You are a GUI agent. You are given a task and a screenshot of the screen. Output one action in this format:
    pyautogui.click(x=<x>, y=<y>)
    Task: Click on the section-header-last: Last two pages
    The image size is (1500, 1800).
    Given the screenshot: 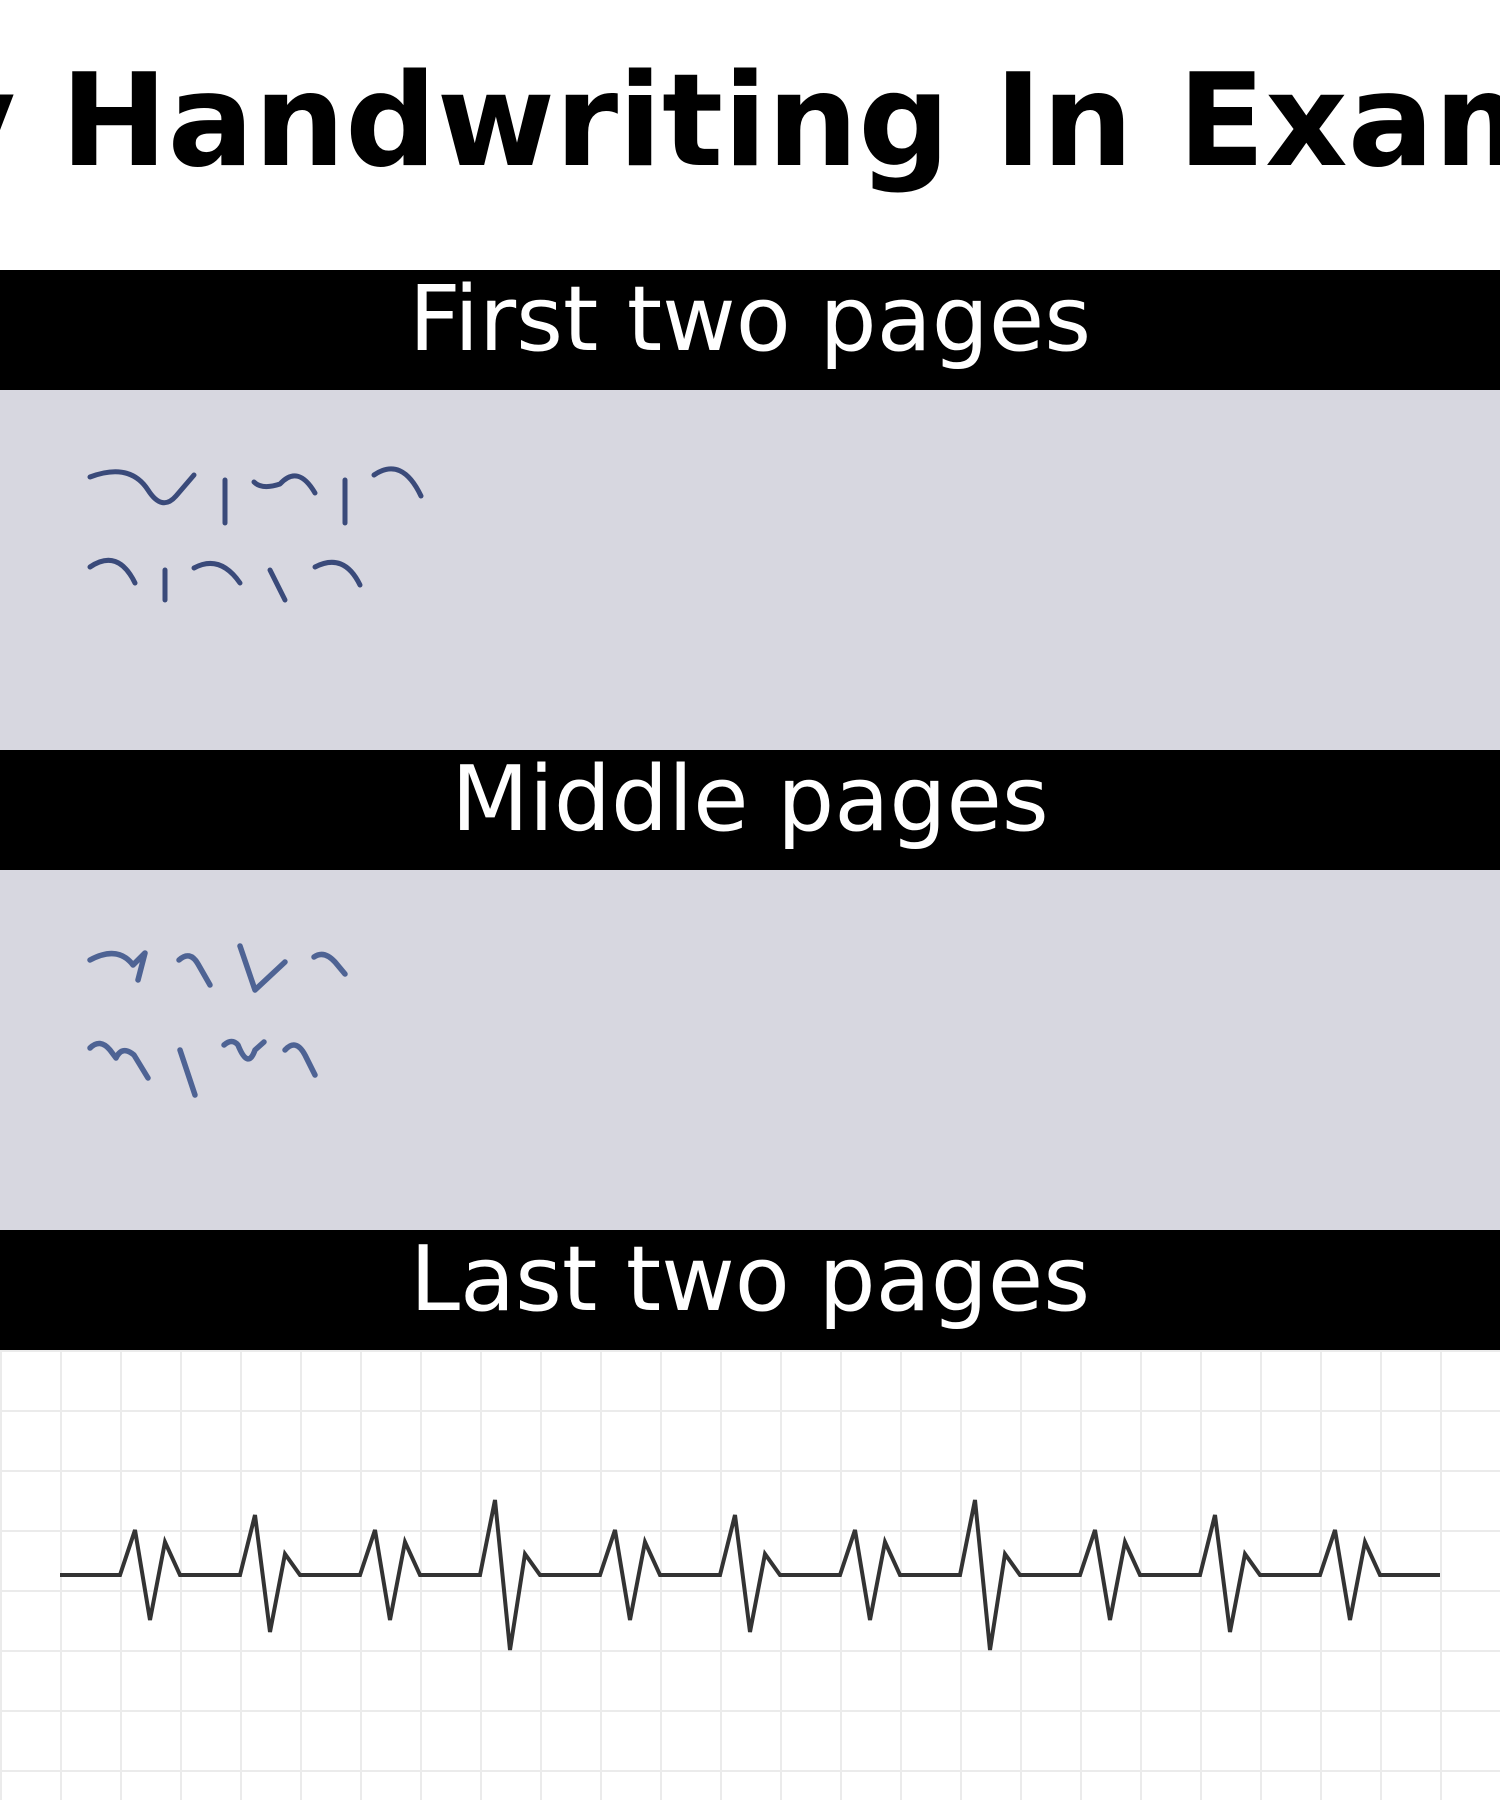 What is the action you would take?
    pyautogui.click(x=750, y=1290)
    